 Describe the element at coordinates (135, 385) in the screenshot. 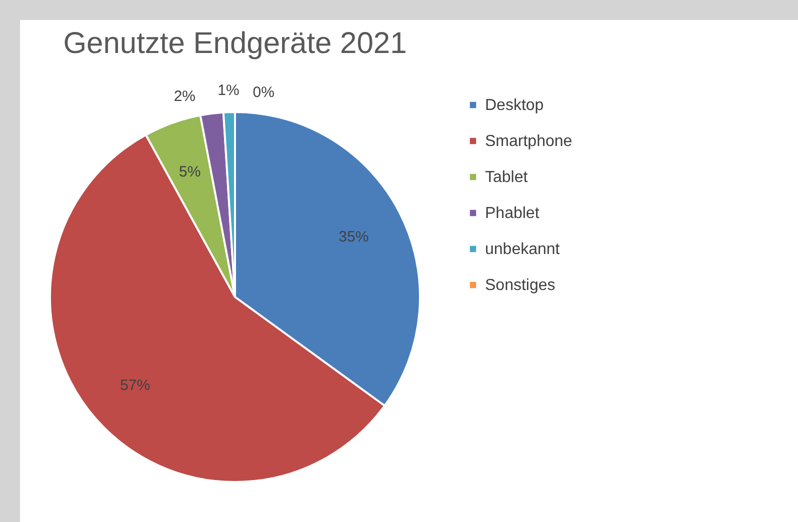

I see `data-label: 57%` at that location.